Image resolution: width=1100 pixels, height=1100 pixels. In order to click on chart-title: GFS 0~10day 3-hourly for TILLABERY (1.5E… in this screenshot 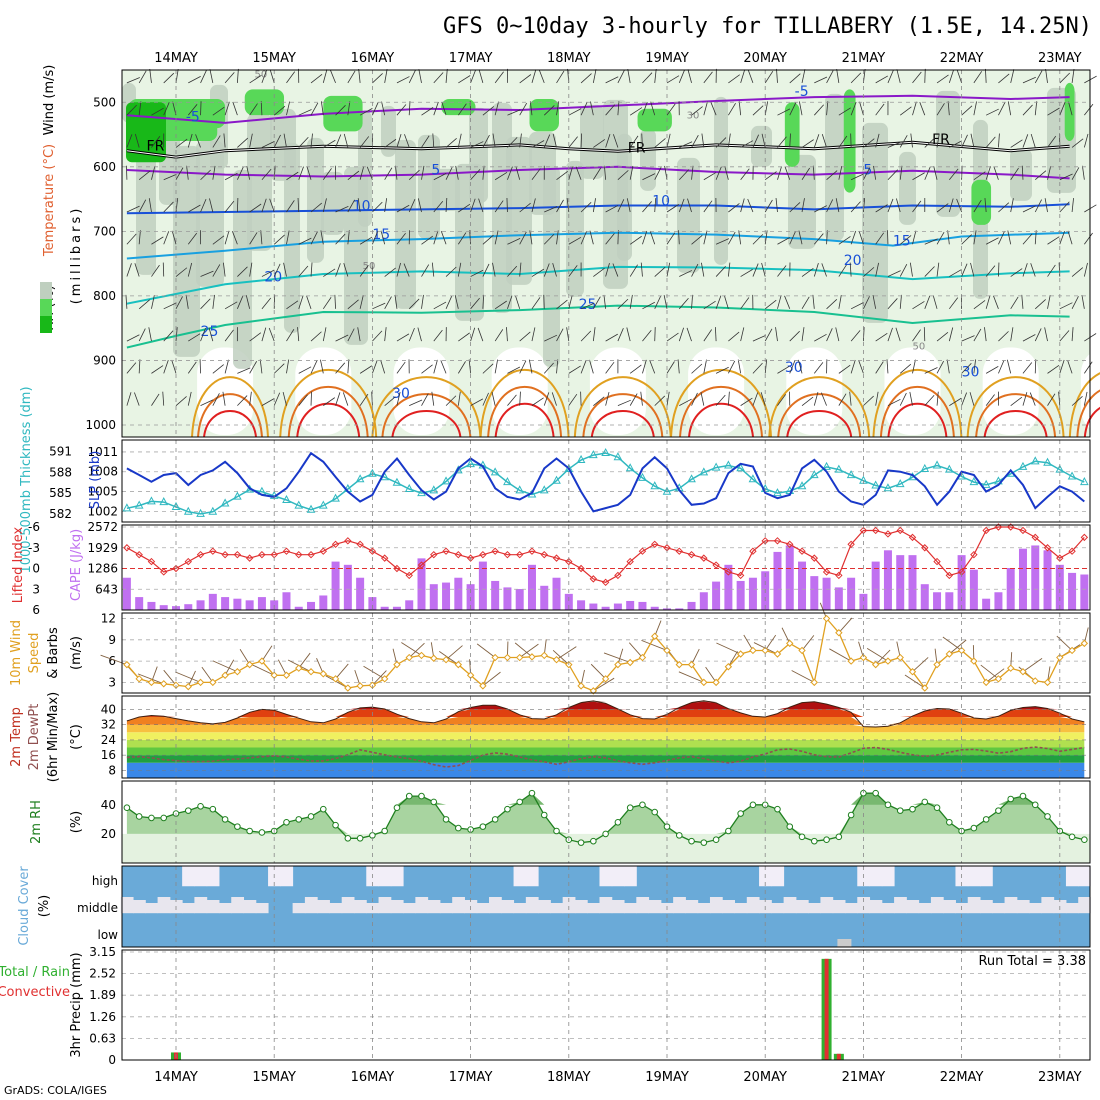, I will do `click(767, 26)`.